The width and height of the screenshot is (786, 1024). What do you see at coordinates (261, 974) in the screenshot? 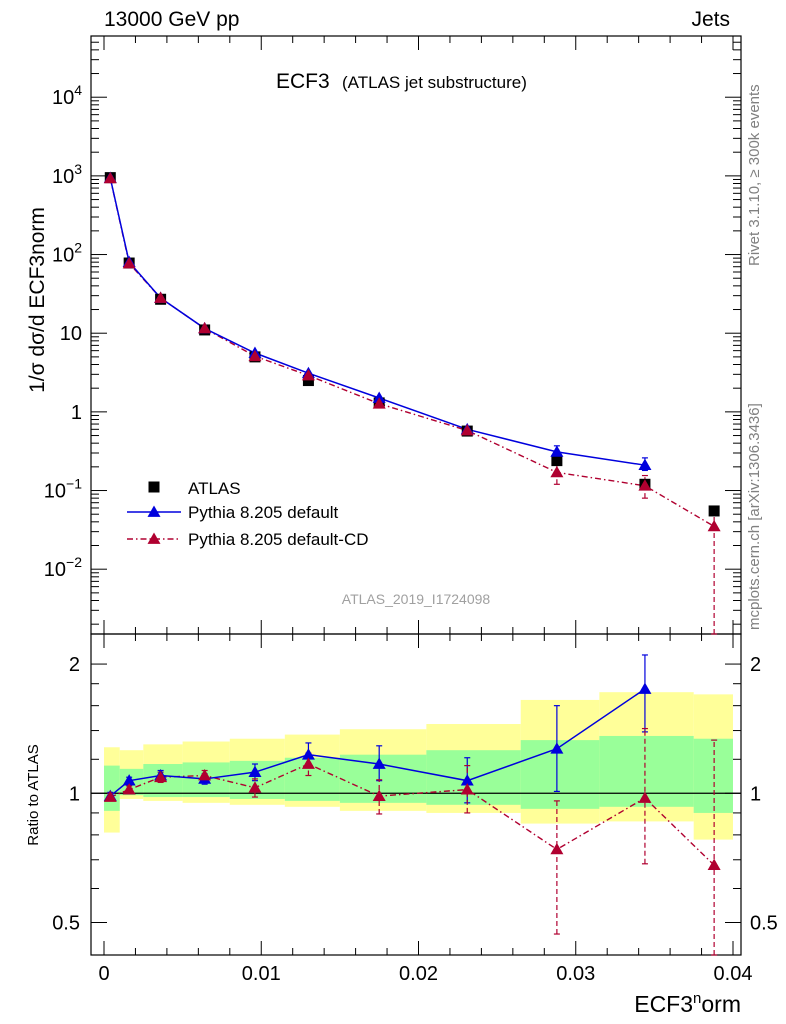
I see `x-tick-label: 0.01` at bounding box center [261, 974].